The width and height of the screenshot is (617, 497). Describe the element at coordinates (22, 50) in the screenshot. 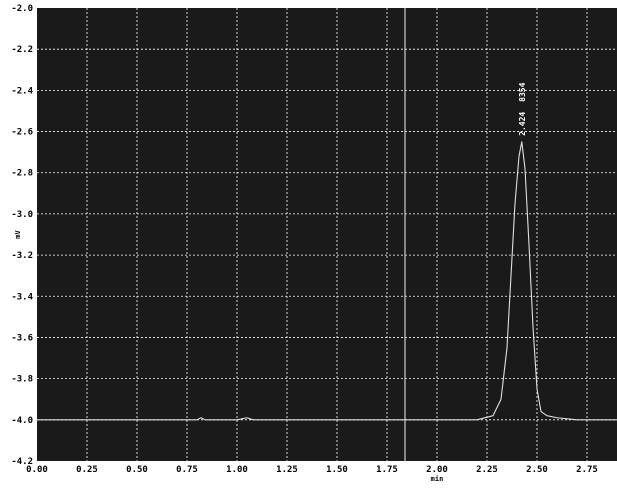

I see `y-tick-label: -2.2` at that location.